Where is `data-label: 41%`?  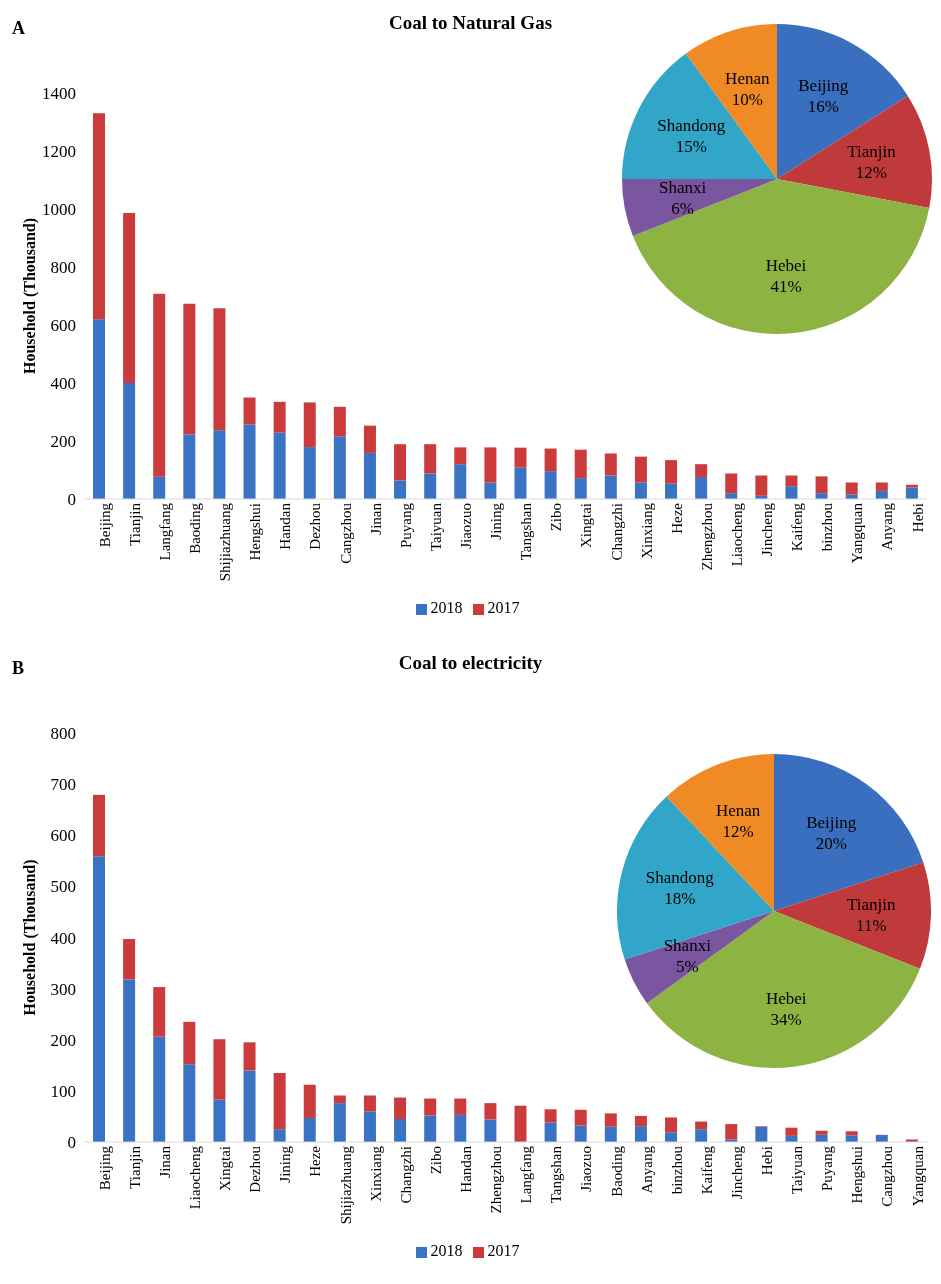 data-label: 41% is located at coordinates (786, 286).